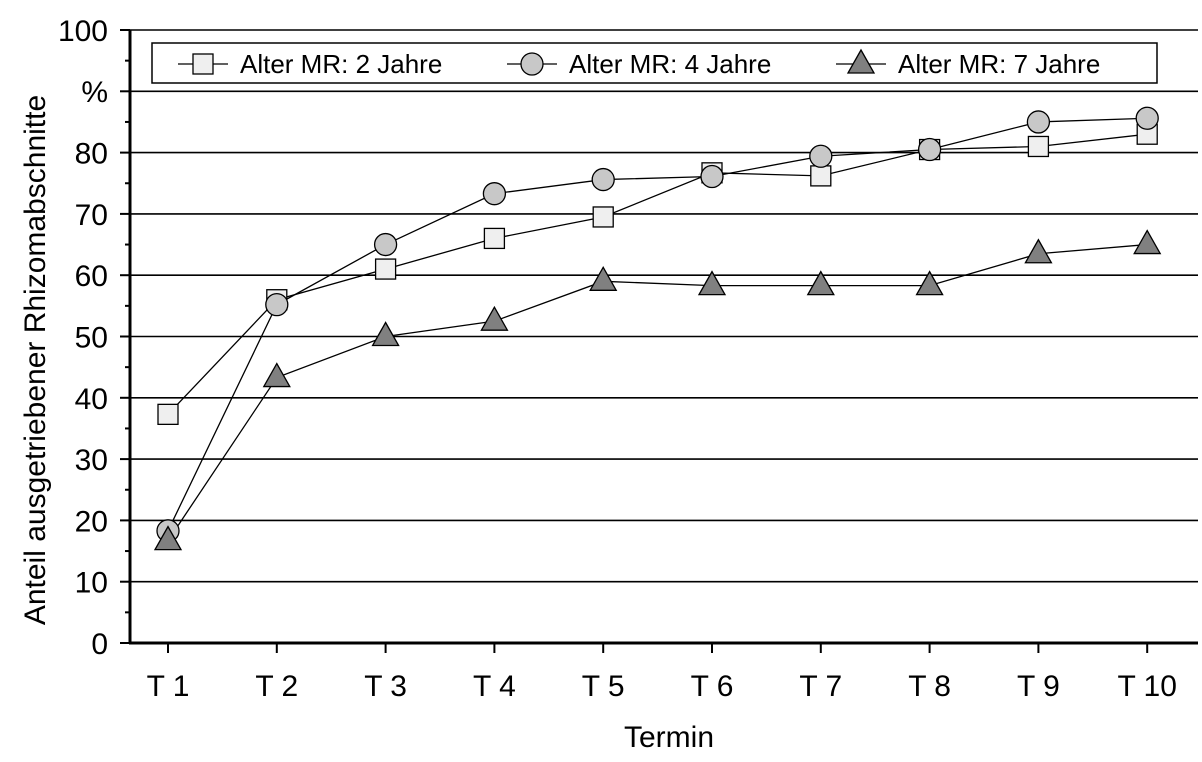 The height and width of the screenshot is (762, 1202). I want to click on y-tick-label: 80, so click(91, 154).